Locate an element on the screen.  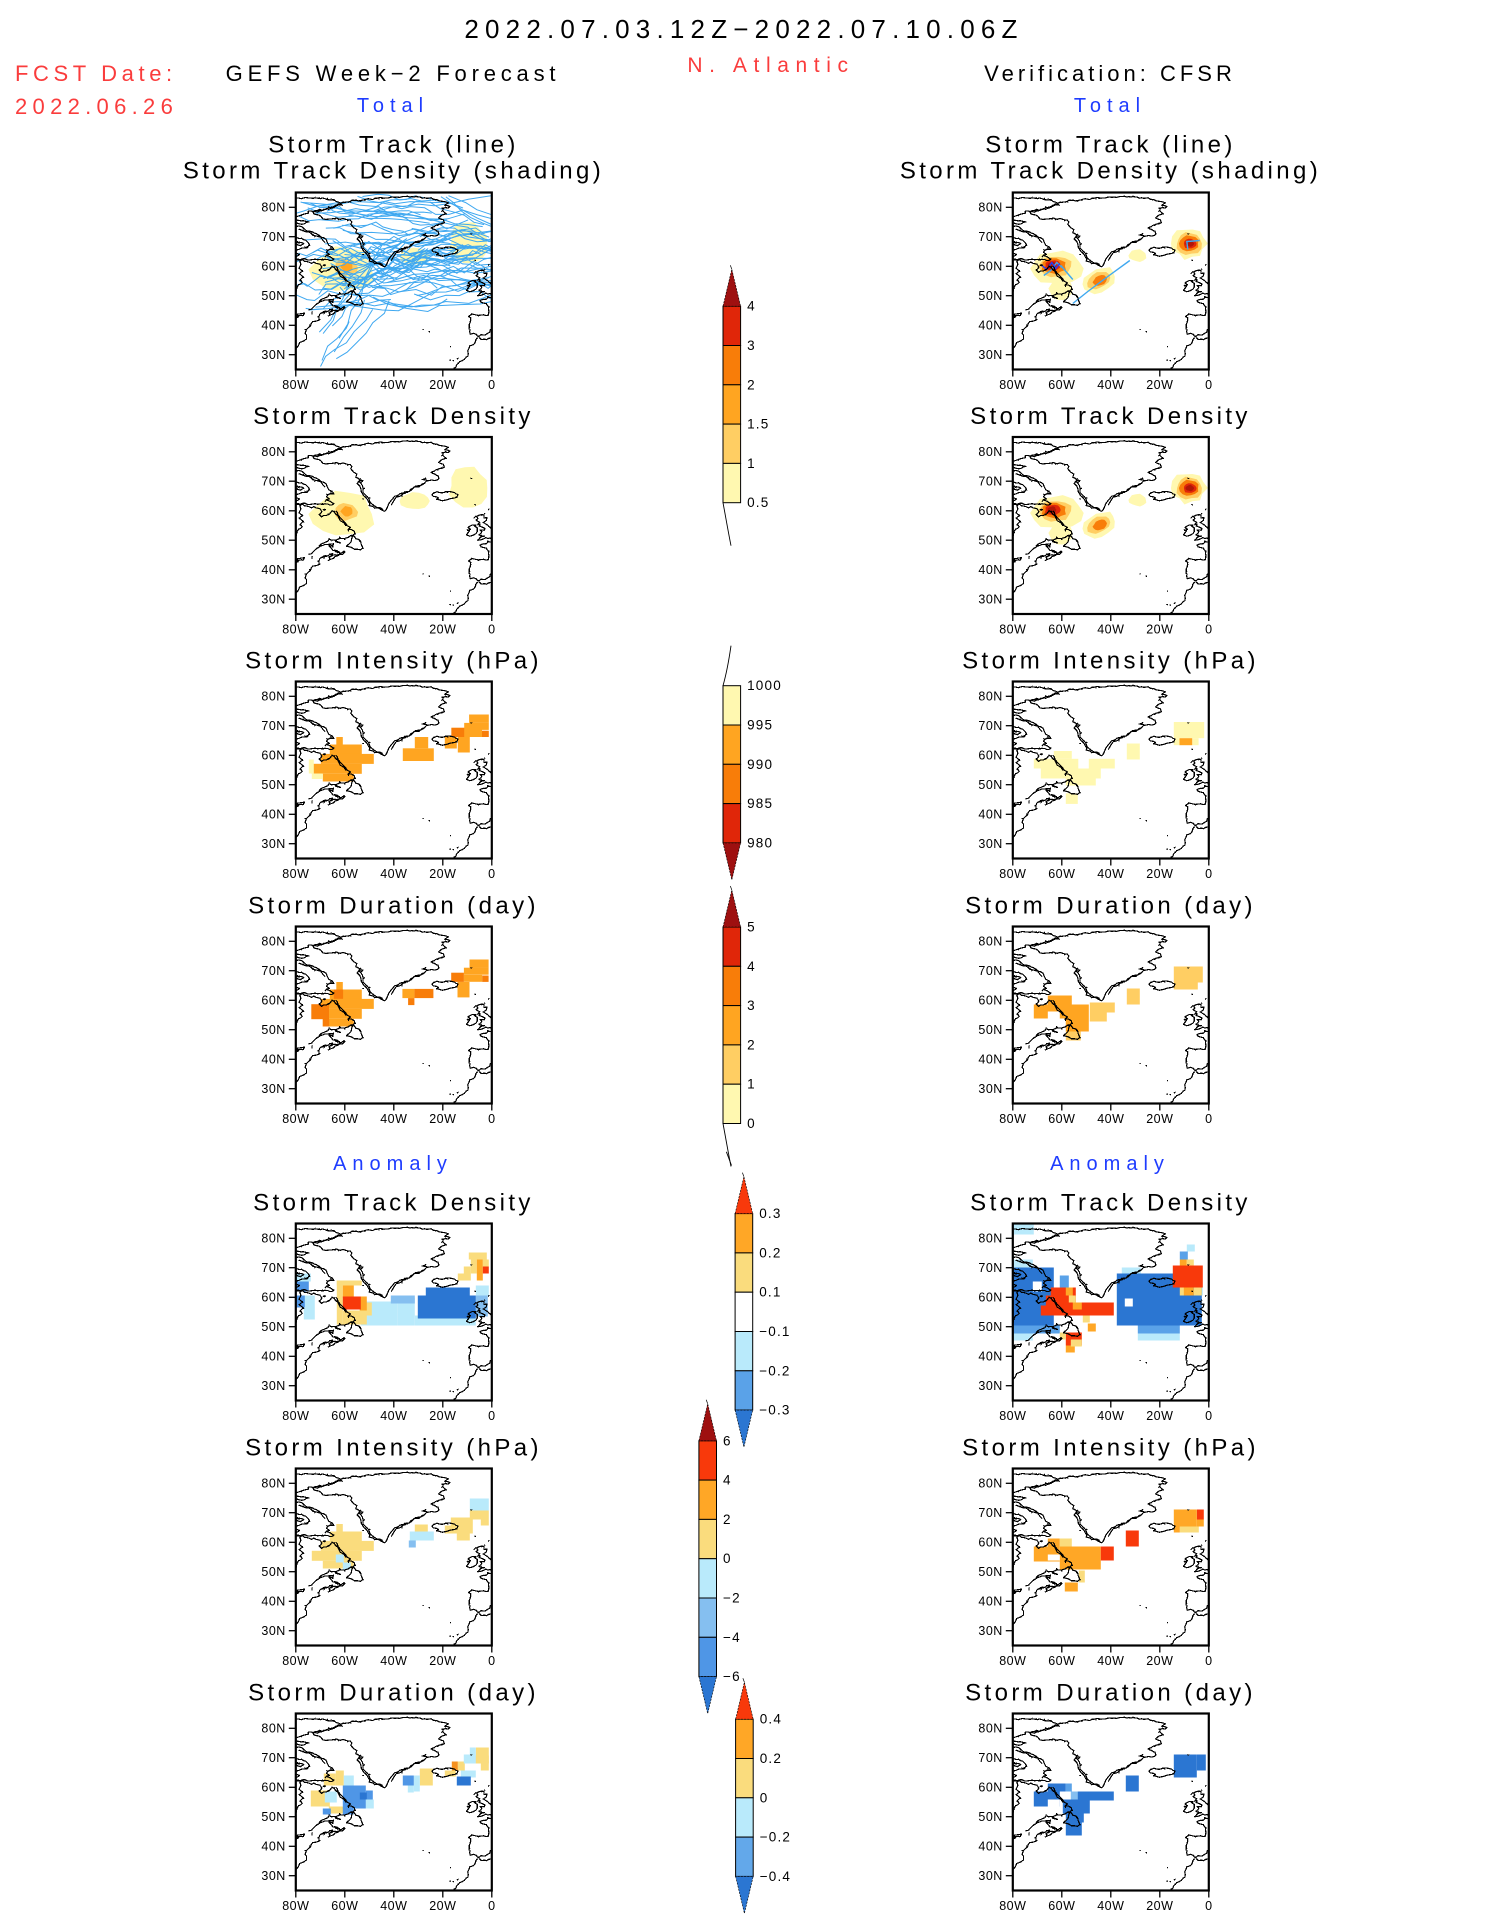
svg-text: Verification: CFSR is located at coordinates (1110, 73).